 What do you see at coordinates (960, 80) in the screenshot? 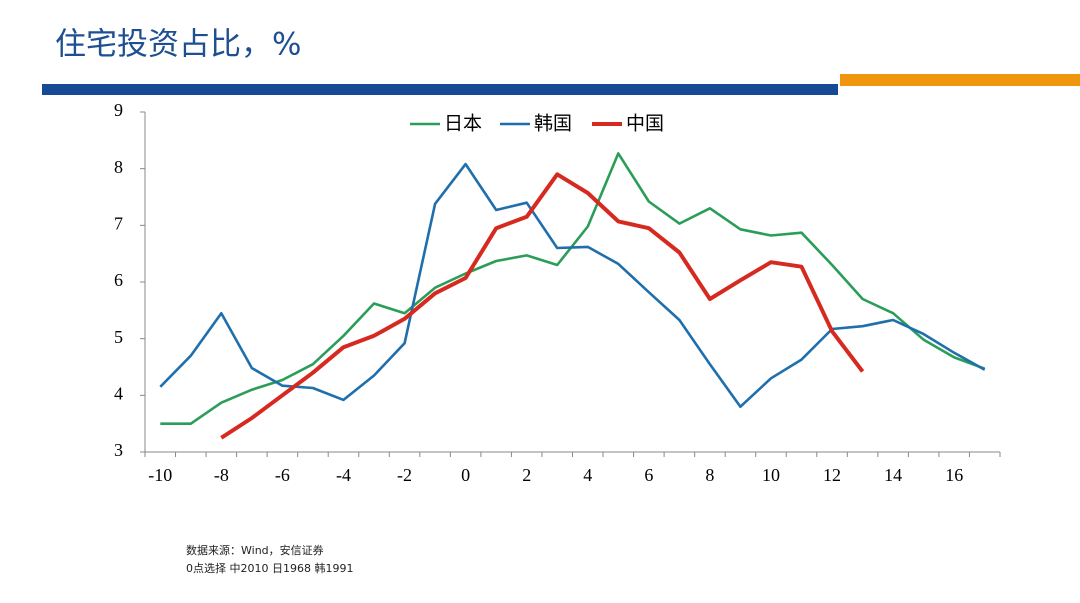
I see `title-bar-orange` at bounding box center [960, 80].